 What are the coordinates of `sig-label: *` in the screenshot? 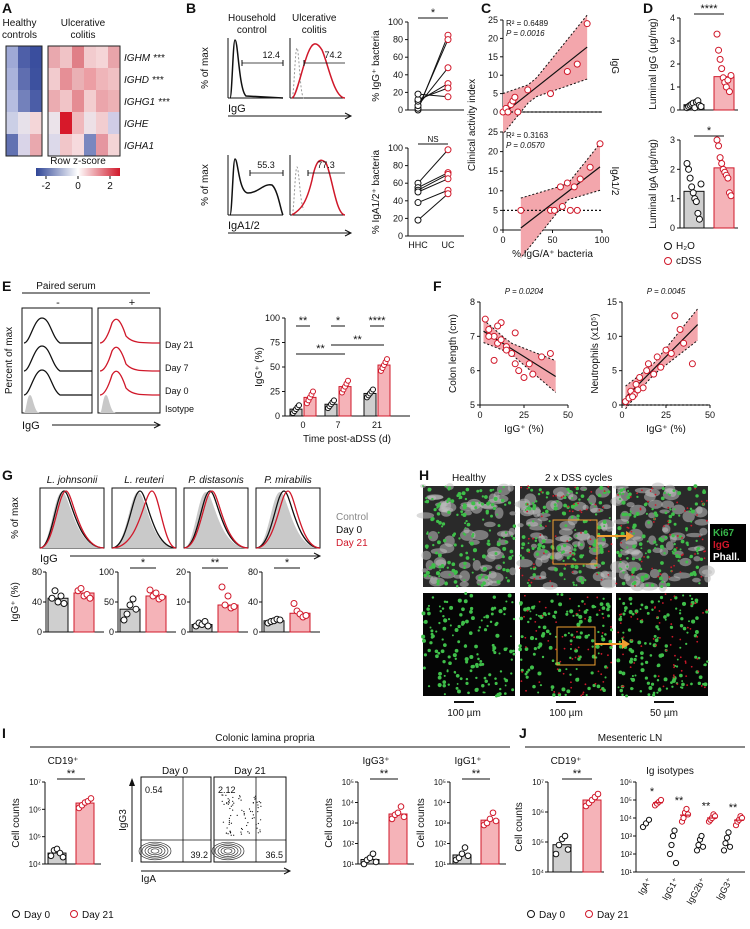 It's located at (287, 563).